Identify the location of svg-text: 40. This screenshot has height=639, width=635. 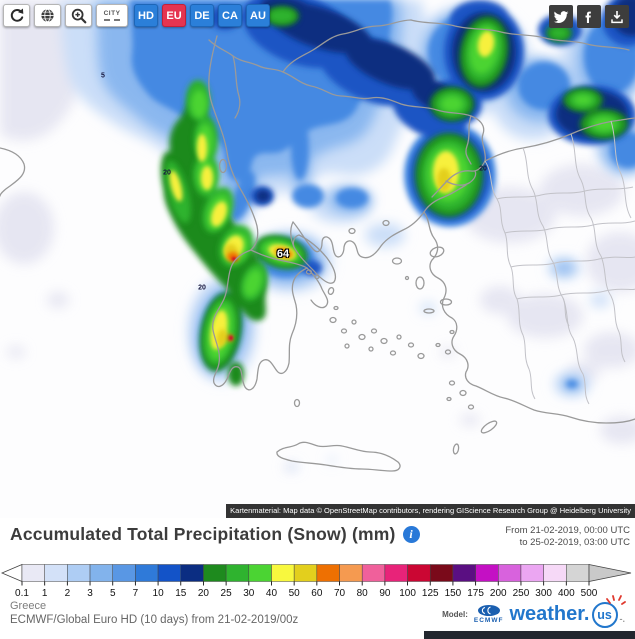
(272, 593).